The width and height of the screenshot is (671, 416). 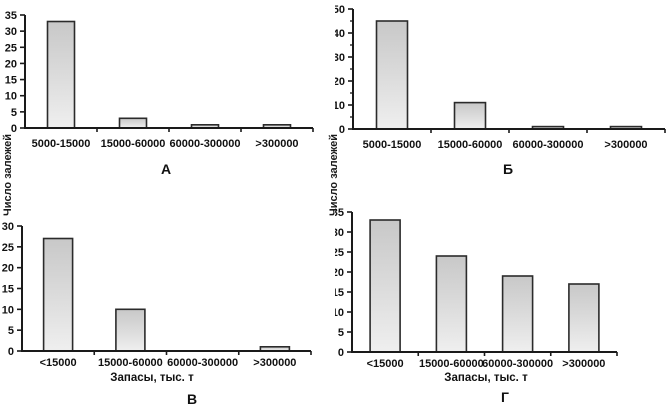 What do you see at coordinates (166, 169) in the screenshot?
I see `panel-letter: А` at bounding box center [166, 169].